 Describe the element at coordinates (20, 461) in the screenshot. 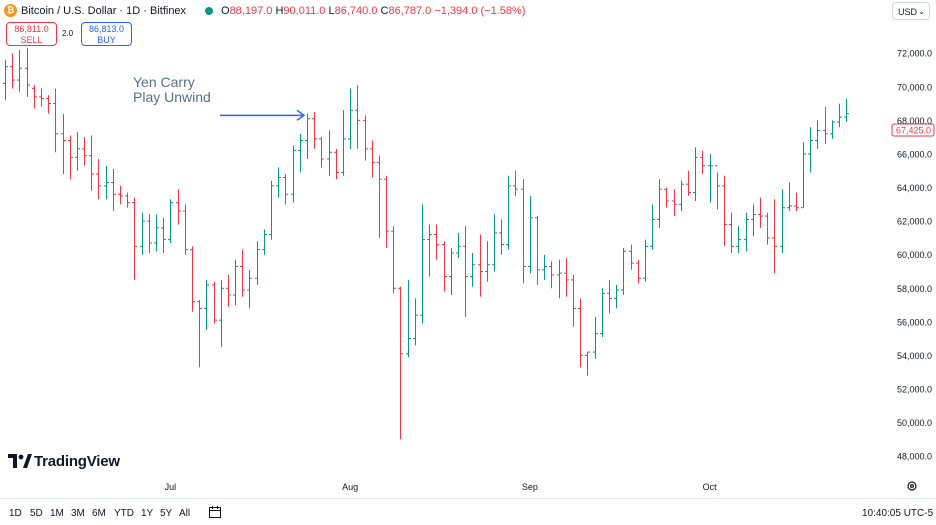

I see `tradingview-logo-icon` at that location.